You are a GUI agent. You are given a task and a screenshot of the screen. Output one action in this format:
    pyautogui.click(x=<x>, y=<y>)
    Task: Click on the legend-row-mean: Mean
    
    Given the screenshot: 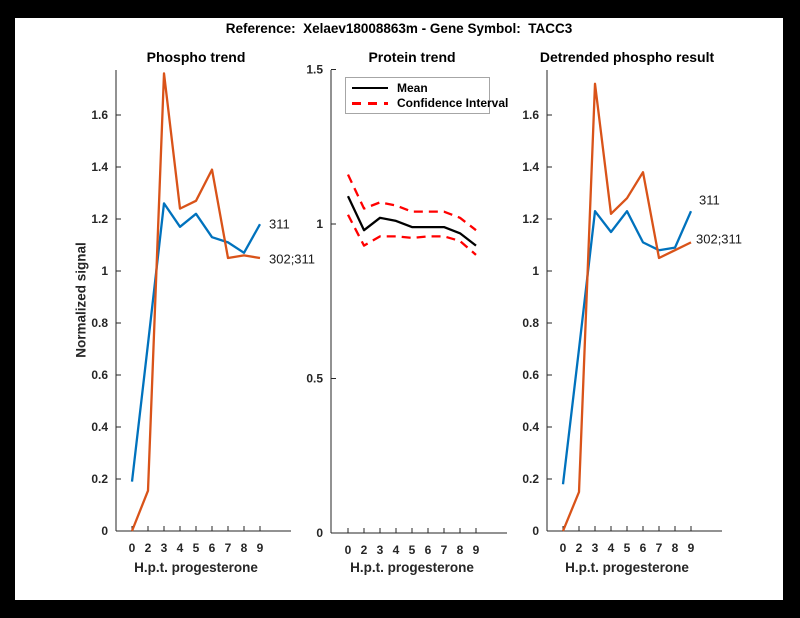 What is the action you would take?
    pyautogui.click(x=417, y=88)
    